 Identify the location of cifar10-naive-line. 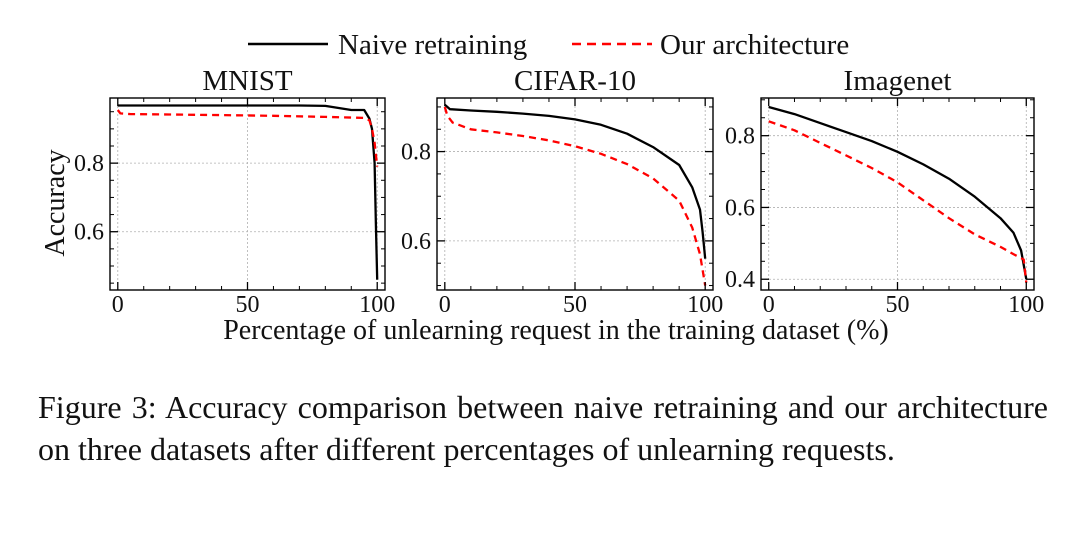
(575, 181).